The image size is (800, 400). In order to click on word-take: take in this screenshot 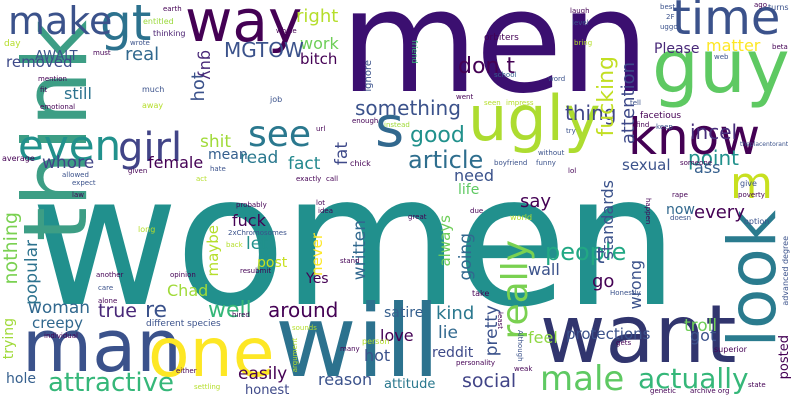, I will do `click(481, 293)`.